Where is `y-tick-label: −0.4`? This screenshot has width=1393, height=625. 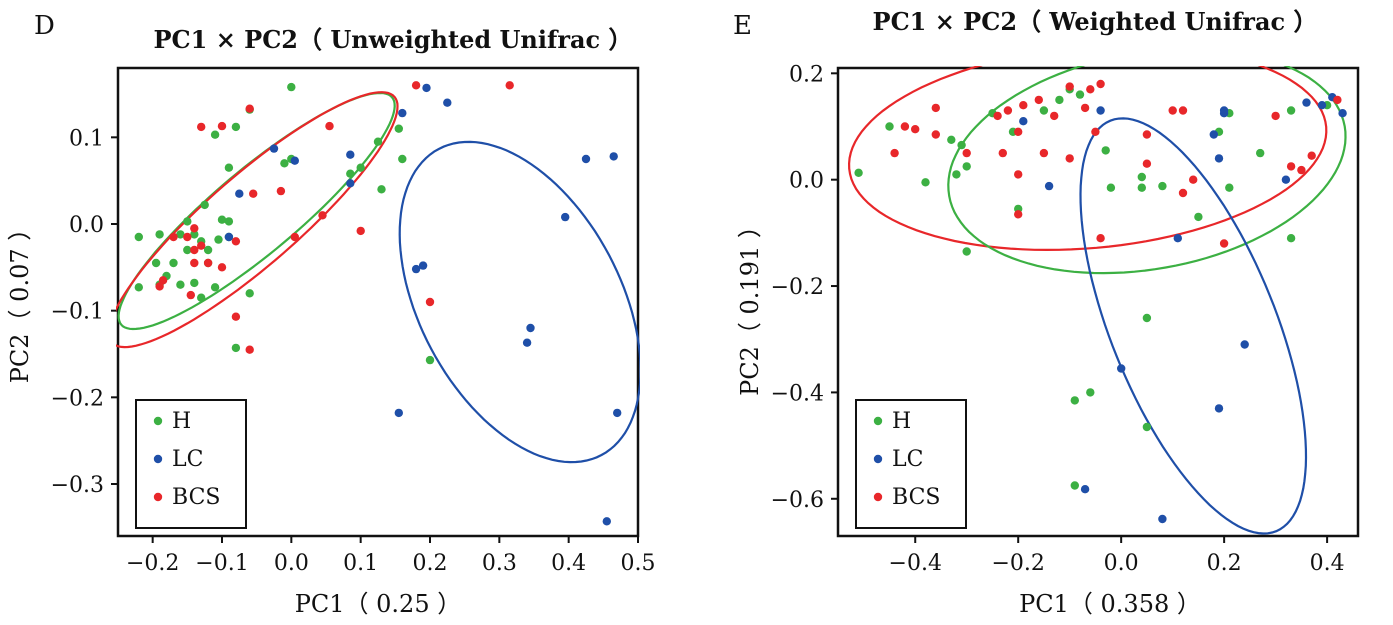 y-tick-label: −0.4 is located at coordinates (797, 393).